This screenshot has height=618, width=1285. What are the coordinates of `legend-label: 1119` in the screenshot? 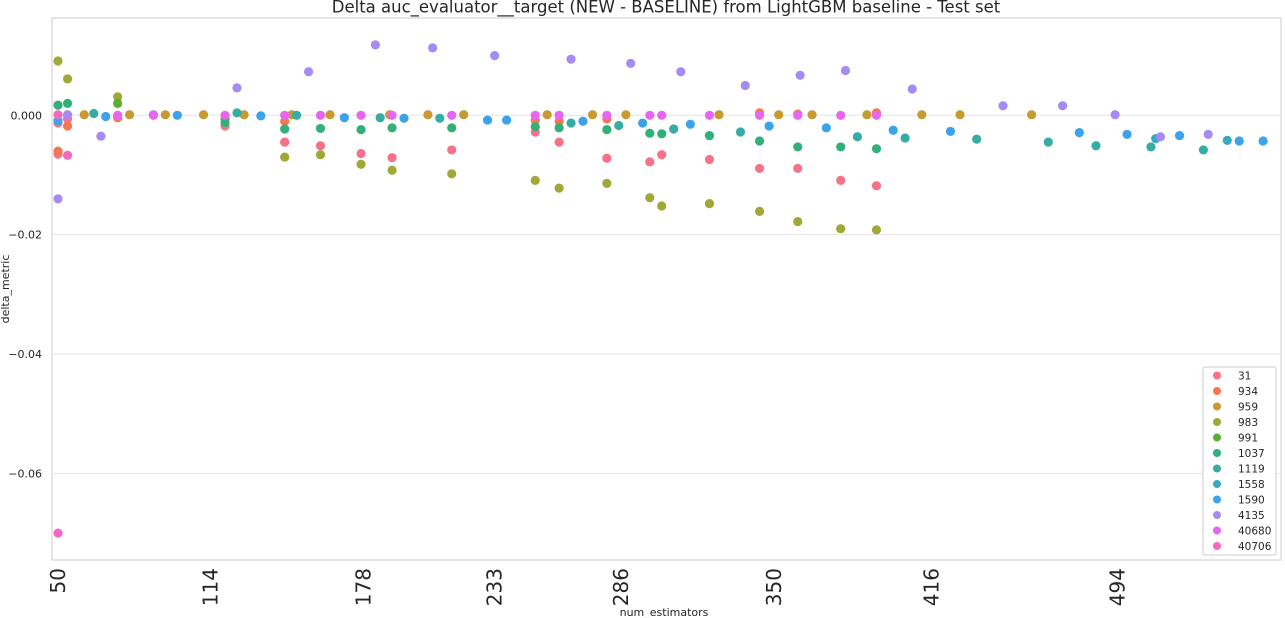 It's located at (1251, 470).